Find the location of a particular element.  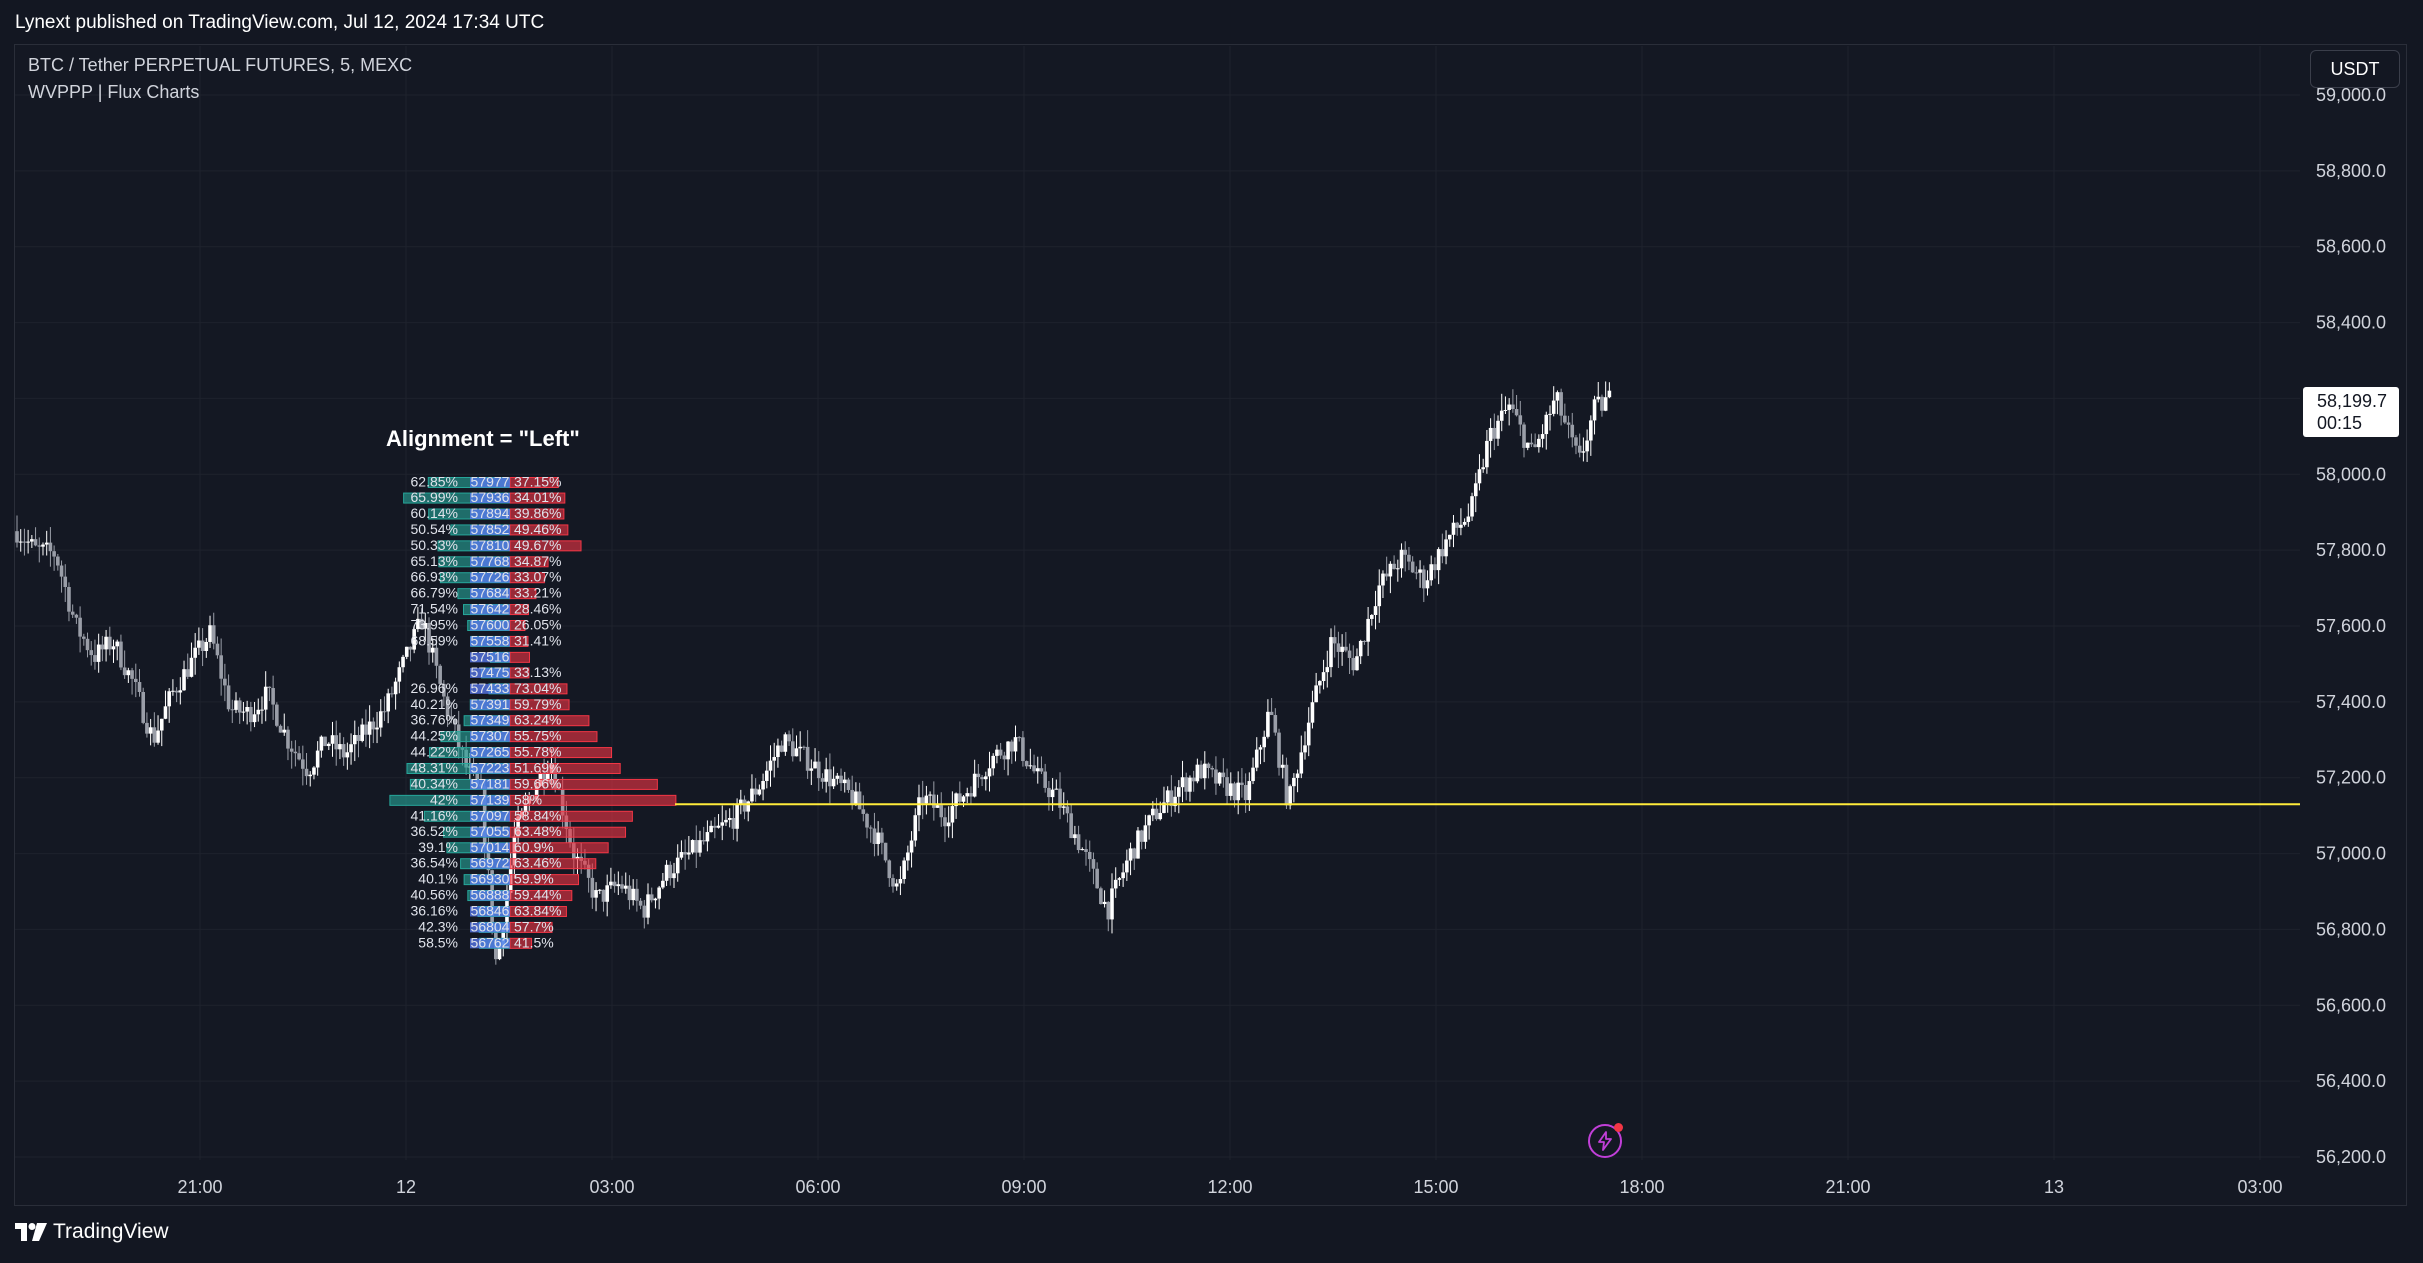

currency-button: USDT is located at coordinates (2355, 69).